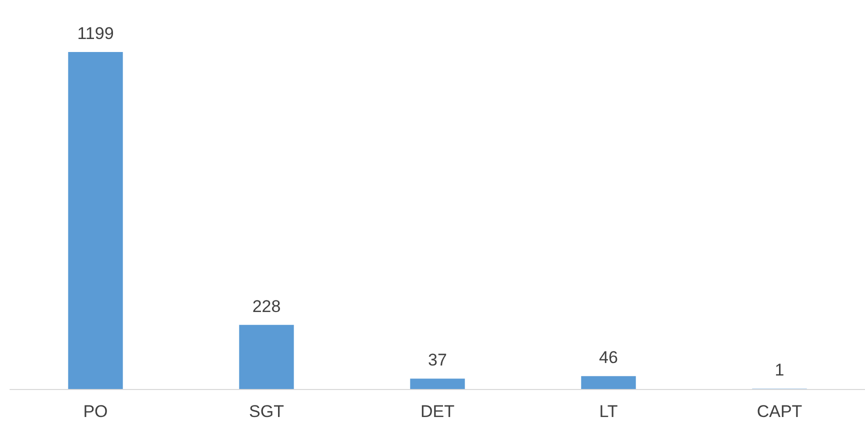 Image resolution: width=865 pixels, height=426 pixels. What do you see at coordinates (266, 306) in the screenshot?
I see `data-label: 228` at bounding box center [266, 306].